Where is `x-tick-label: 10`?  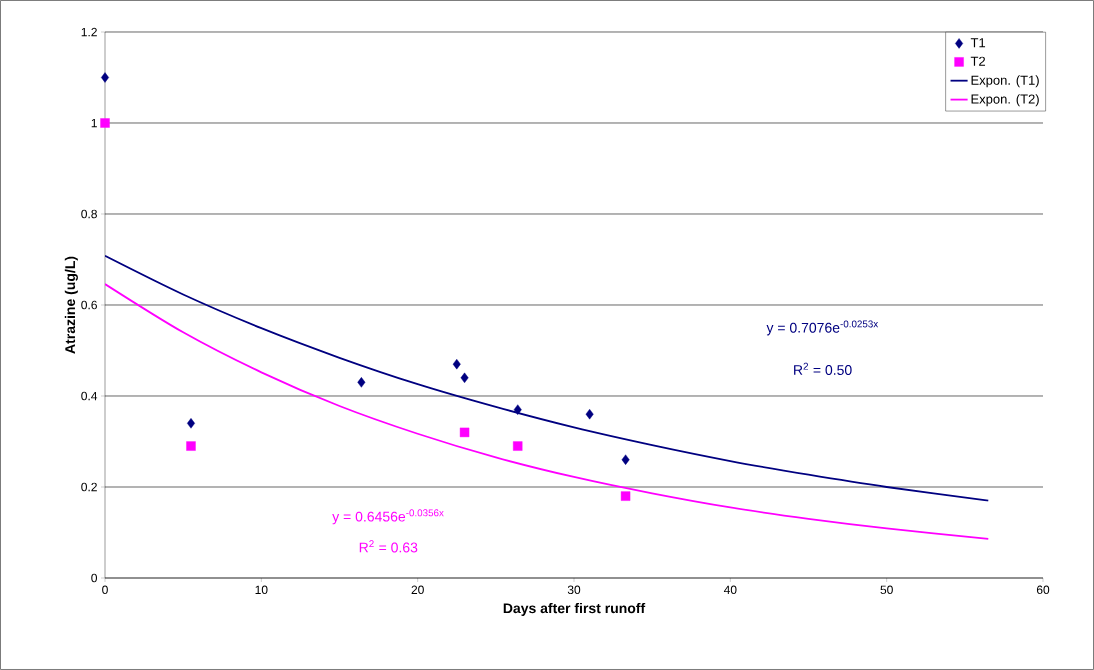
x-tick-label: 10 is located at coordinates (261, 590).